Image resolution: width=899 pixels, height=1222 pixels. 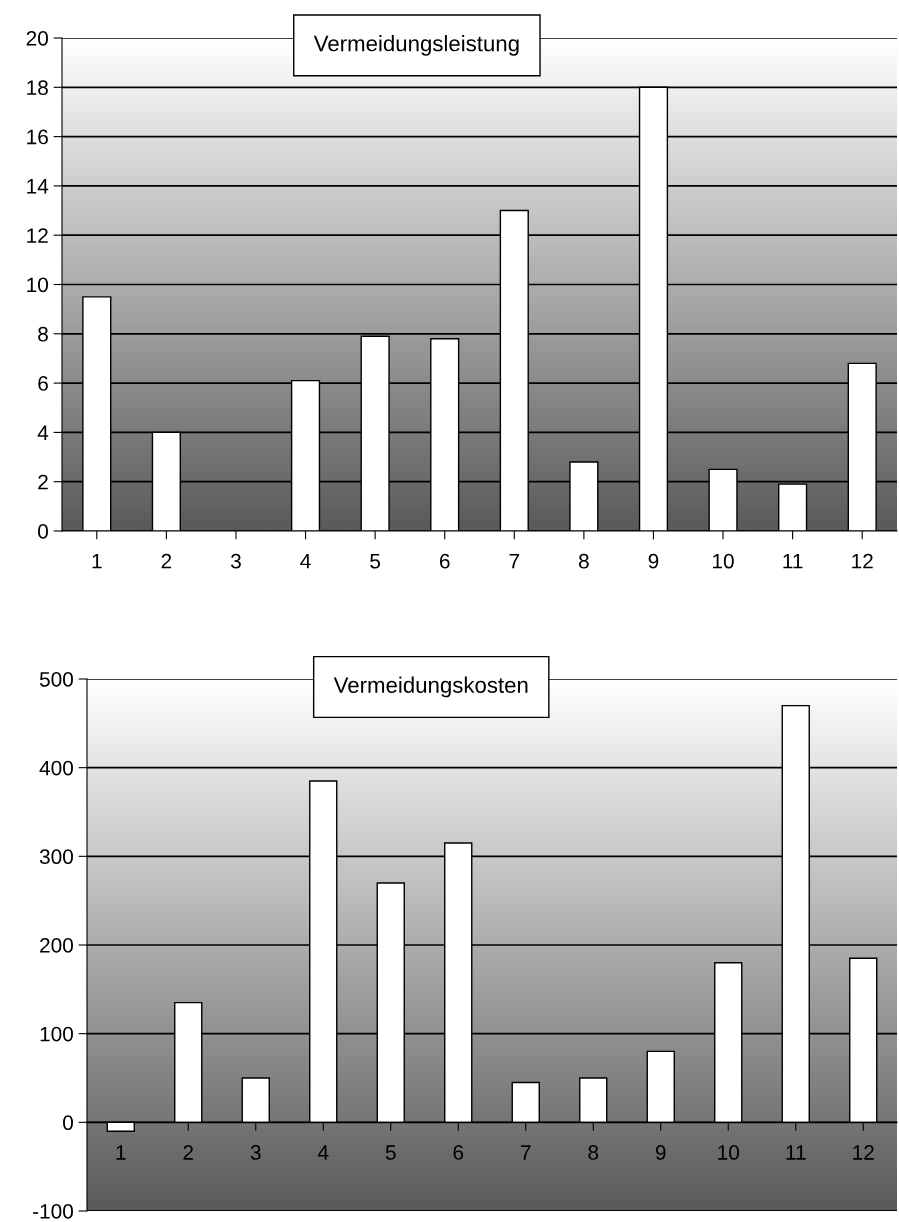 What do you see at coordinates (37, 235) in the screenshot?
I see `y-tick-label: 12` at bounding box center [37, 235].